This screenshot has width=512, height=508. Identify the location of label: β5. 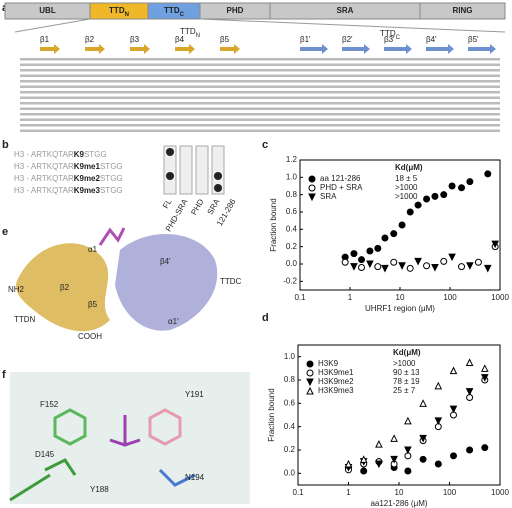
(93, 304).